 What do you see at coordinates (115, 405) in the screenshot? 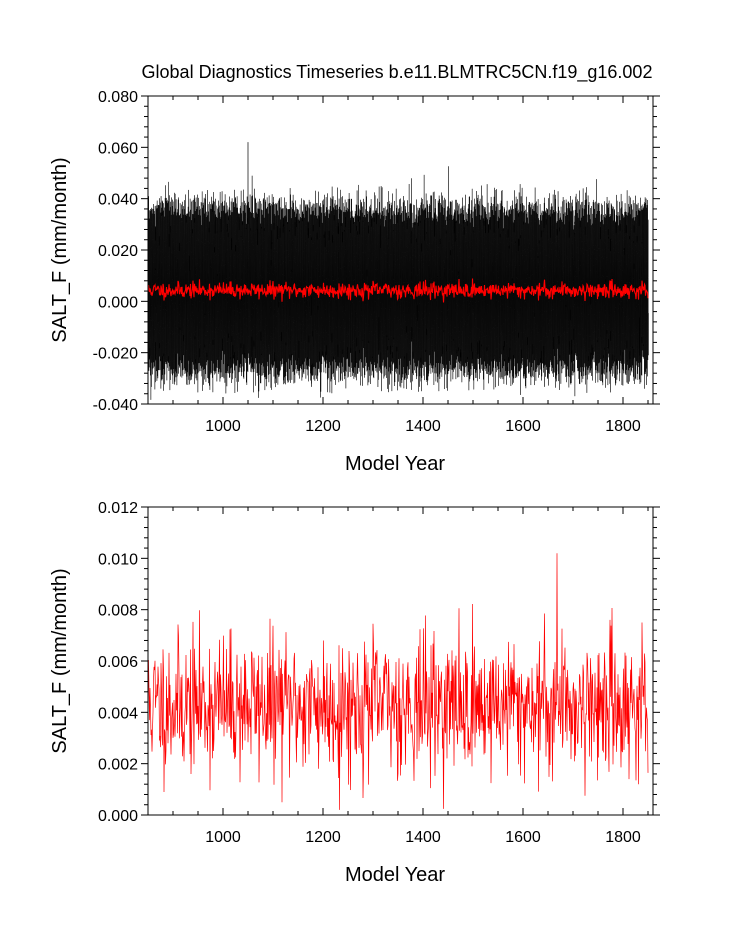
I see `y-tick-label: -0.040` at bounding box center [115, 405].